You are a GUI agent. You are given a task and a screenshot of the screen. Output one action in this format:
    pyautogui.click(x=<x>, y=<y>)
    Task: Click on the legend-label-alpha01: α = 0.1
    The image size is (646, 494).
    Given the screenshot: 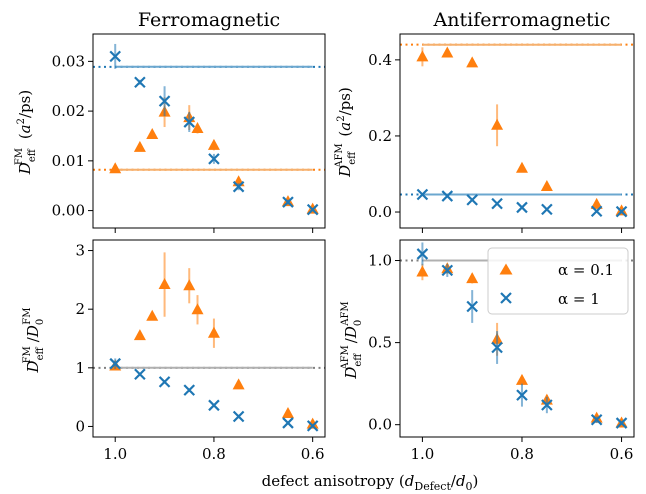 What is the action you would take?
    pyautogui.click(x=586, y=270)
    